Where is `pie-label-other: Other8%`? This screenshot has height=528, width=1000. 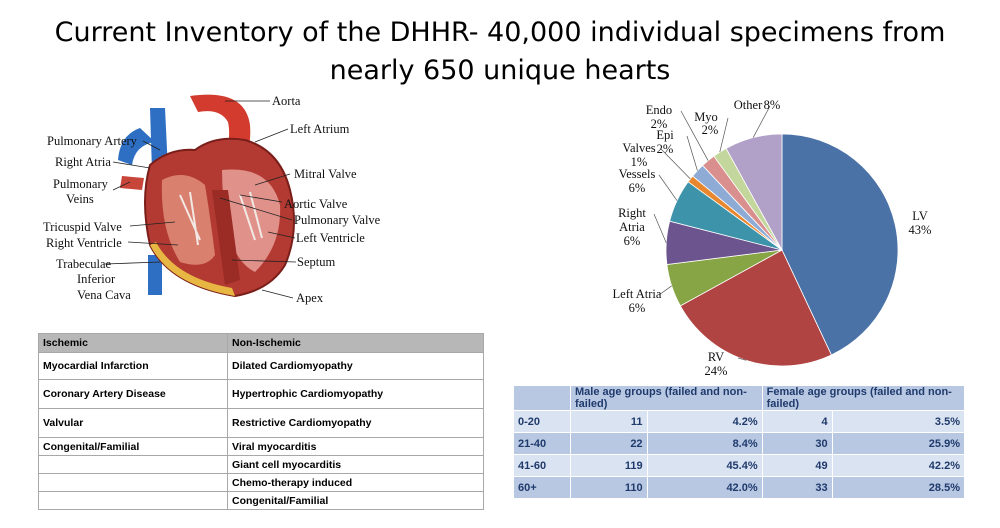
pie-label-other: Other8% is located at coordinates (757, 105).